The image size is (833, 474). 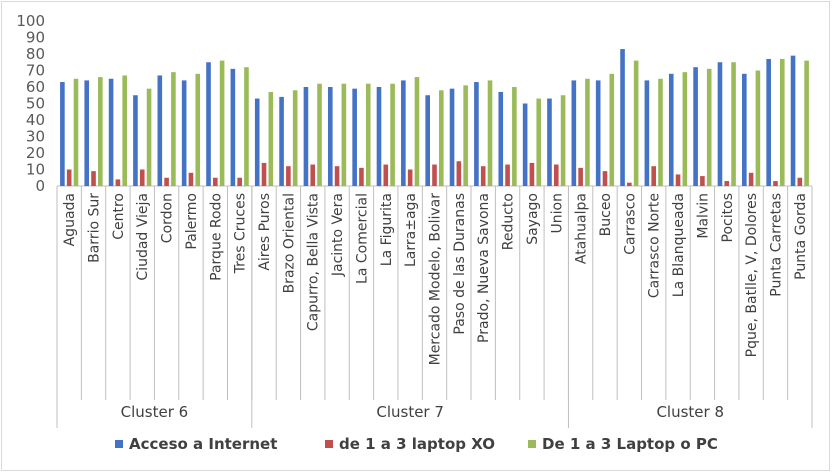 What do you see at coordinates (168, 218) in the screenshot?
I see `category-label: Cordon` at bounding box center [168, 218].